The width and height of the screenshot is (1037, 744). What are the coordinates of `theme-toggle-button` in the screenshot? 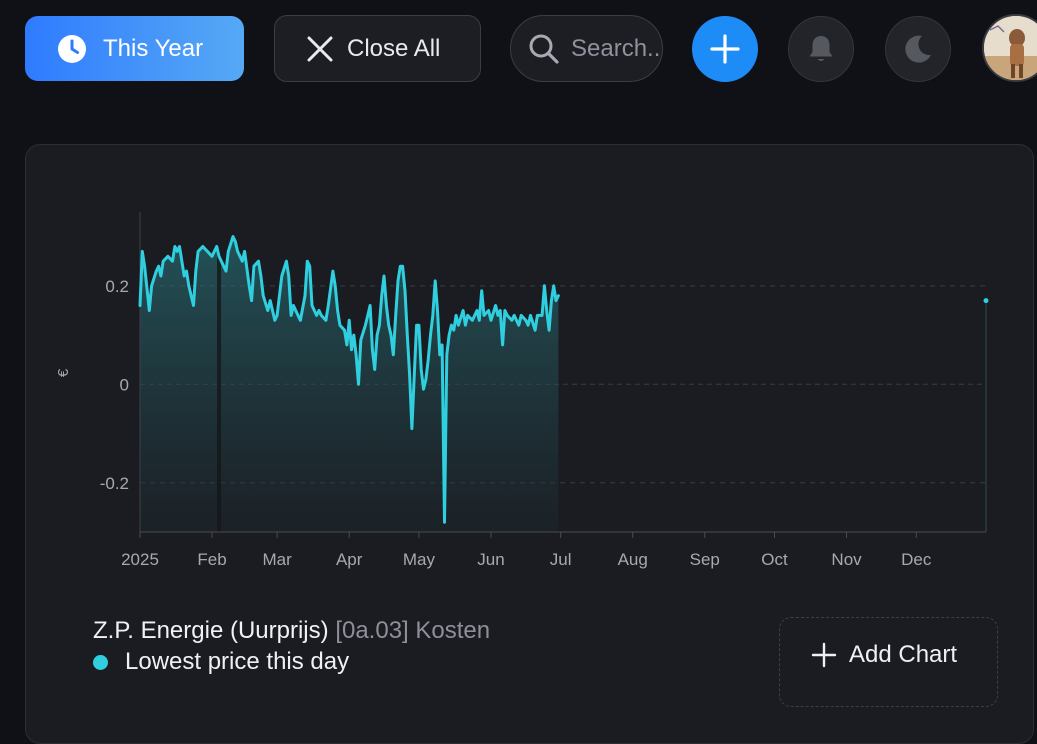 It's located at (918, 49).